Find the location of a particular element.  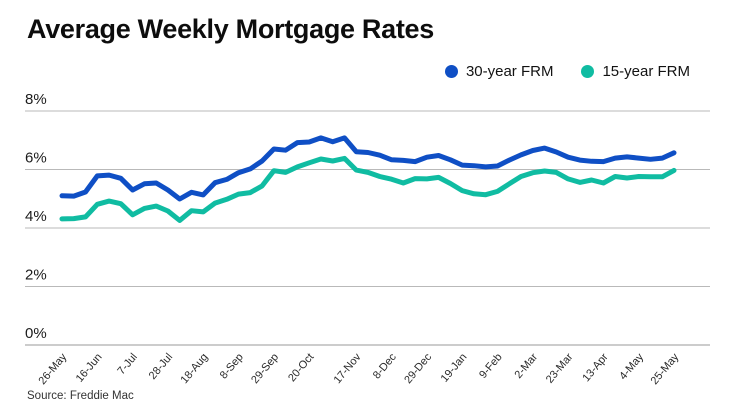

x-tick-label: 23-Mar is located at coordinates (560, 368).